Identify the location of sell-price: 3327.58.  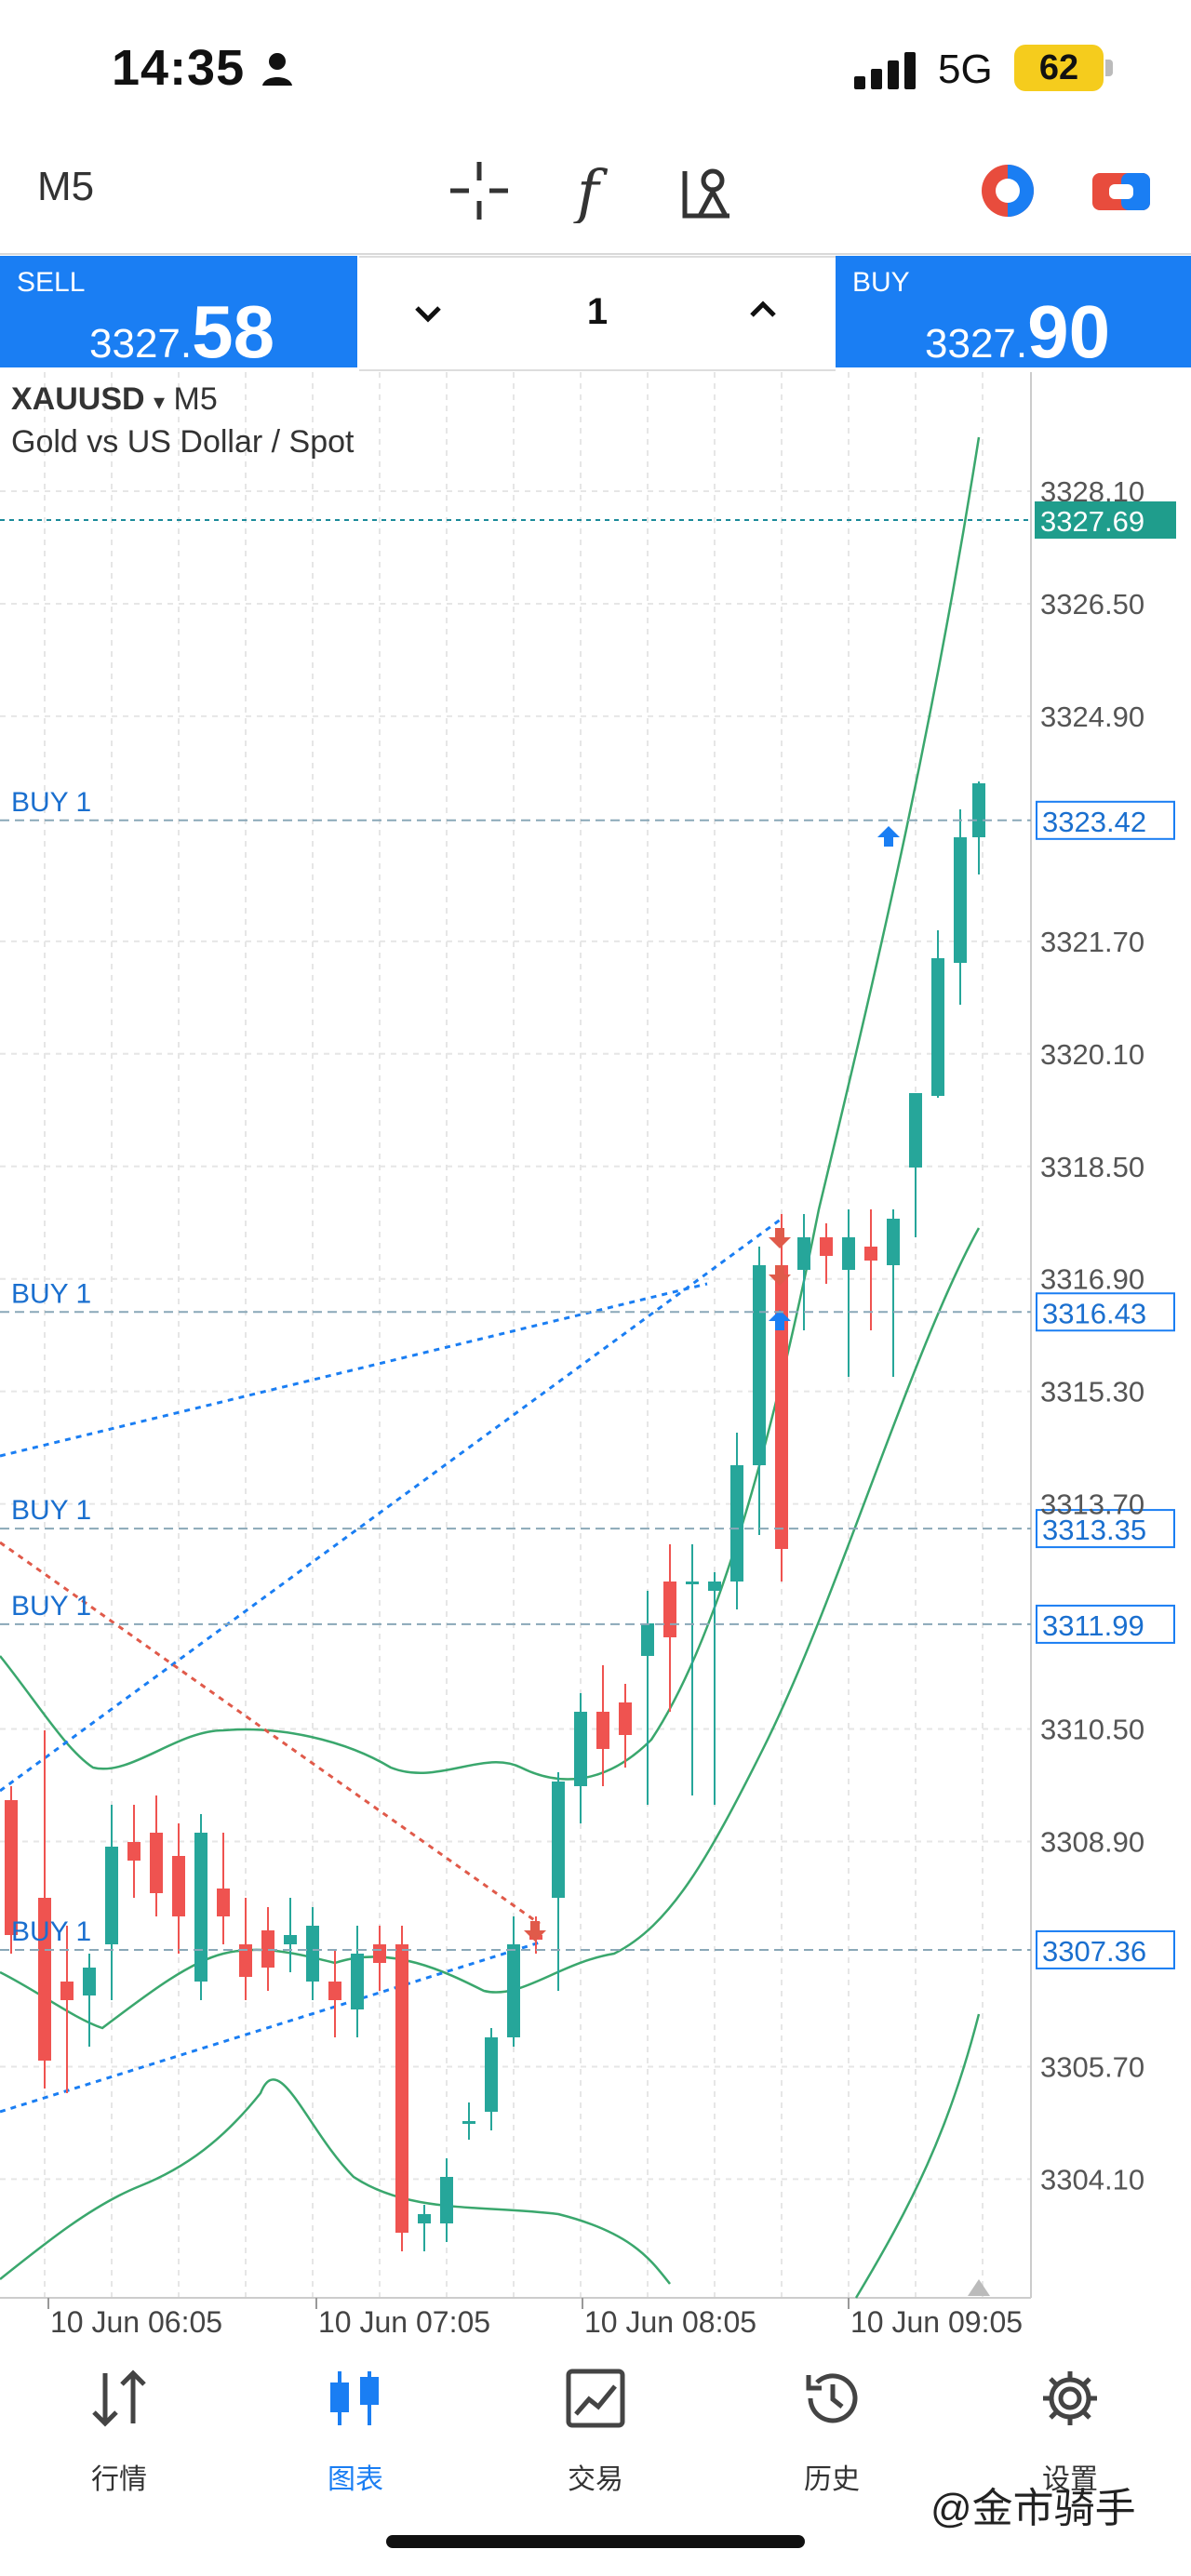
(181, 332).